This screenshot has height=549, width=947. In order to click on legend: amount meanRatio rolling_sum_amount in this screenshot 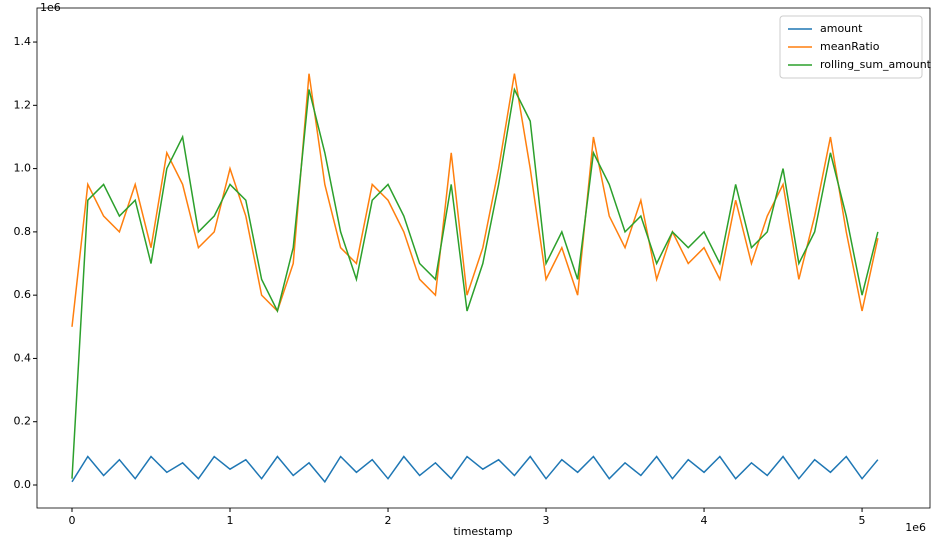, I will do `click(855, 47)`.